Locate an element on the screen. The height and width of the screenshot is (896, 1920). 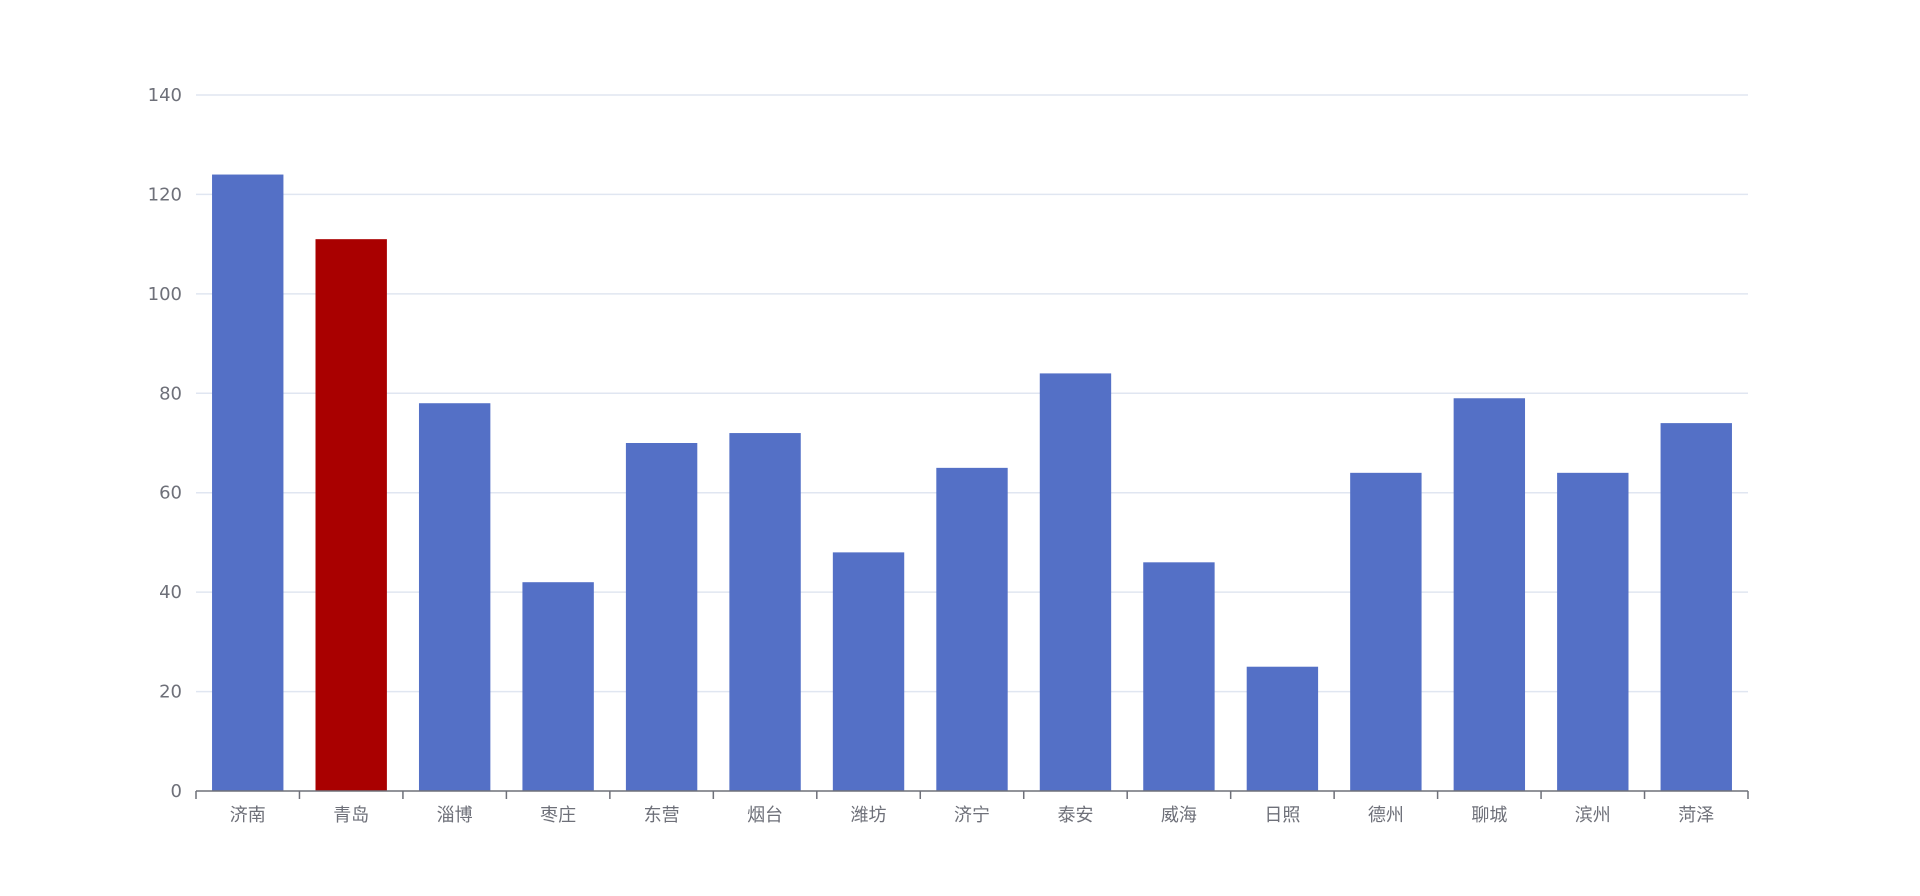
x-tick-label: 威海 is located at coordinates (1179, 815).